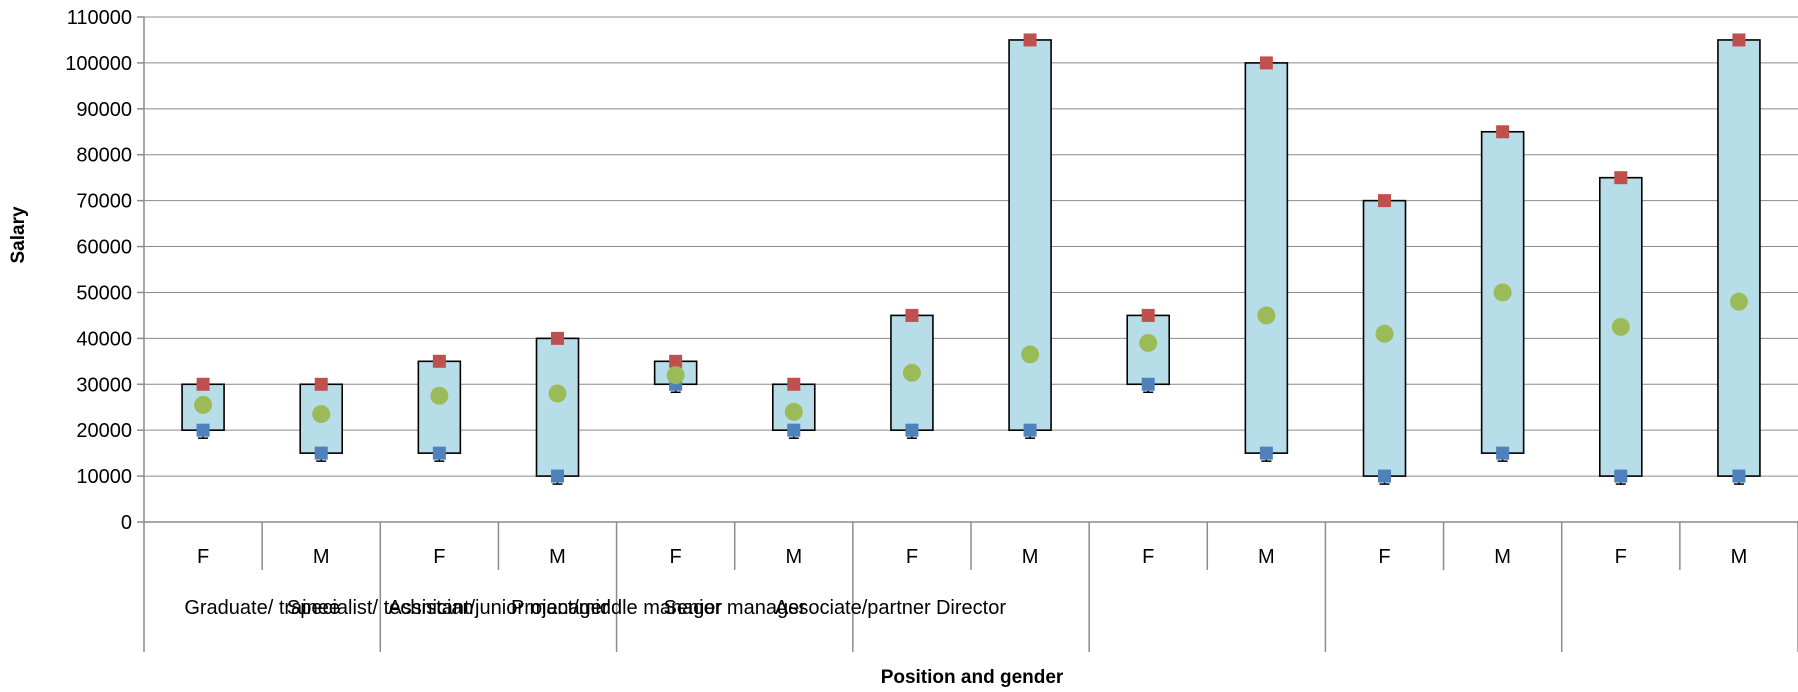 This screenshot has height=692, width=1798. I want to click on group-tick-label-line: Associate/partner, so click(853, 608).